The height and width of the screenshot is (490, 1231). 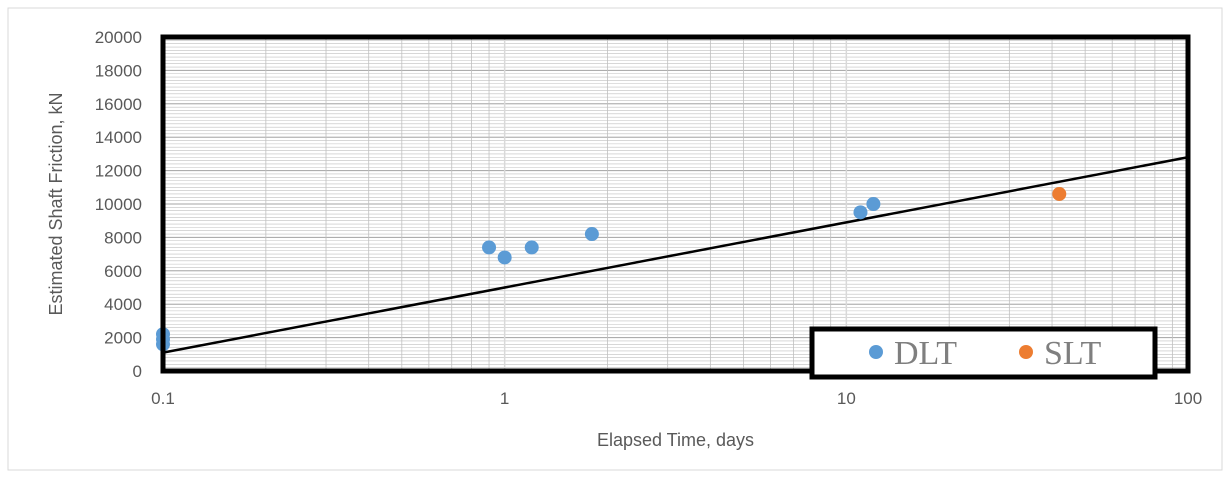 I want to click on data-point-slt, so click(x=1059, y=193).